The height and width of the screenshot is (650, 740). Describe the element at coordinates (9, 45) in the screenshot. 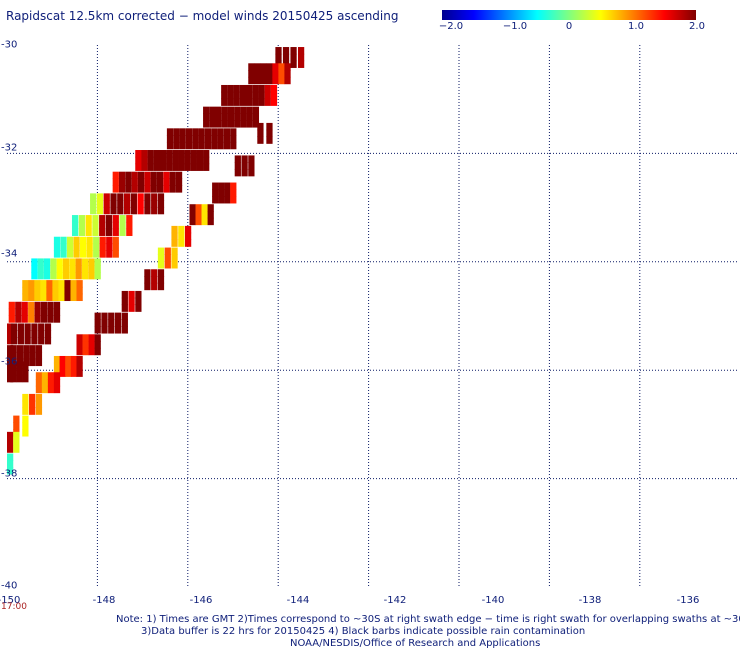

I see `y-tick-label: -30` at that location.